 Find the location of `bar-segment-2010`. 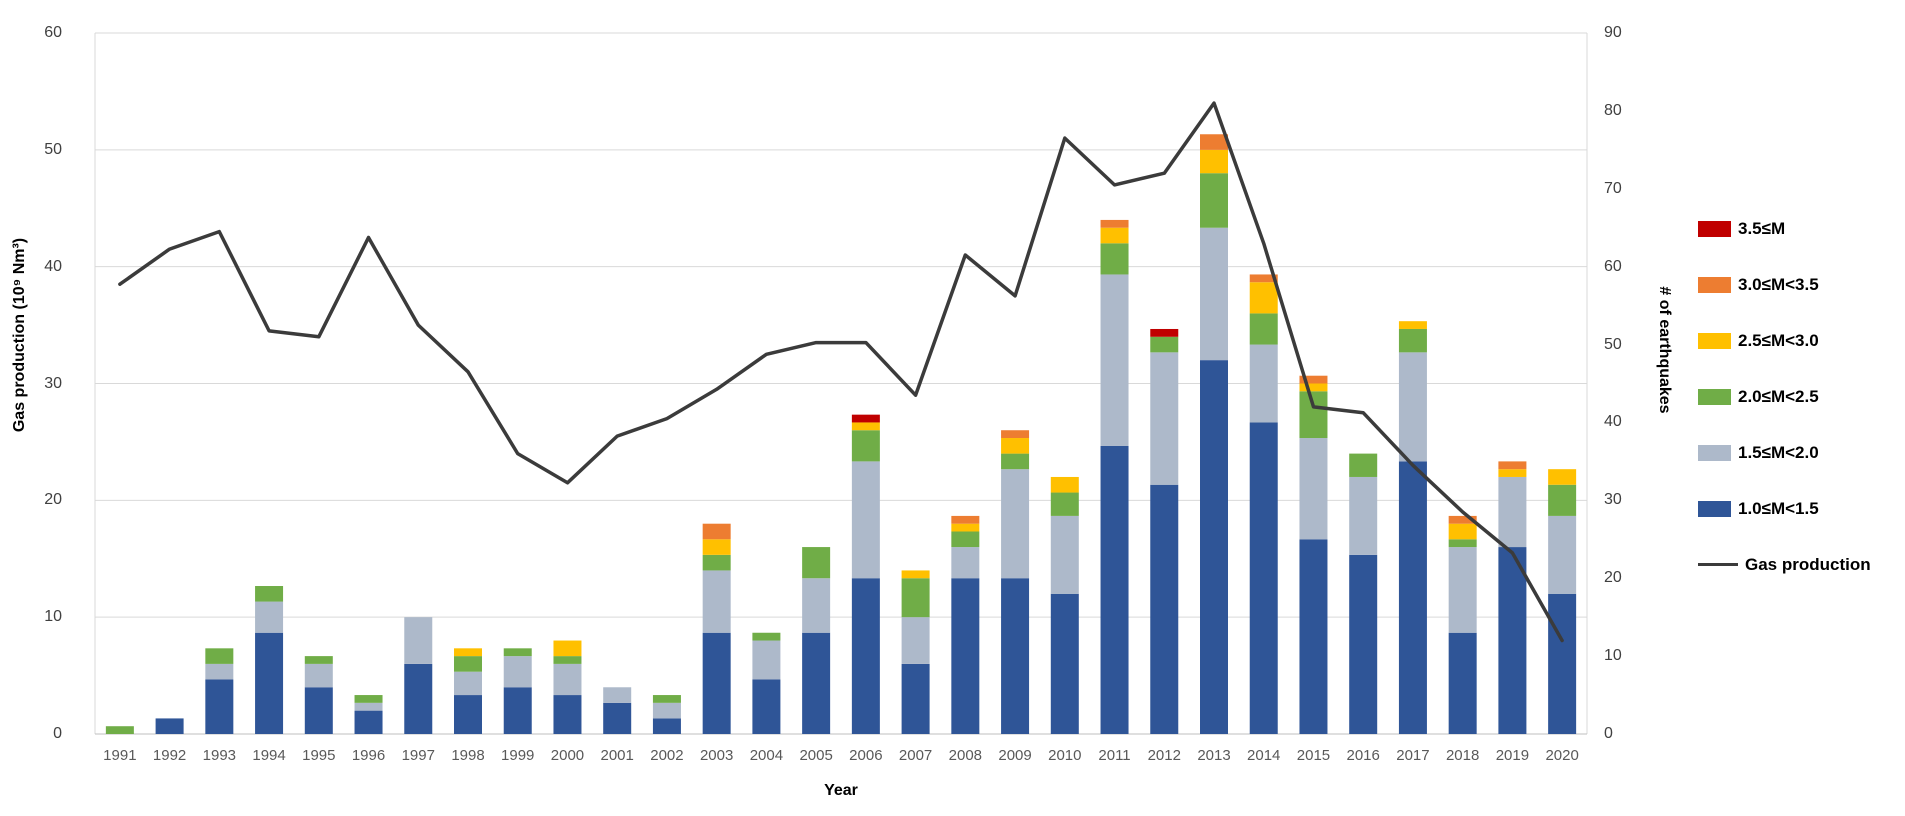

bar-segment-2010 is located at coordinates (1064, 504).